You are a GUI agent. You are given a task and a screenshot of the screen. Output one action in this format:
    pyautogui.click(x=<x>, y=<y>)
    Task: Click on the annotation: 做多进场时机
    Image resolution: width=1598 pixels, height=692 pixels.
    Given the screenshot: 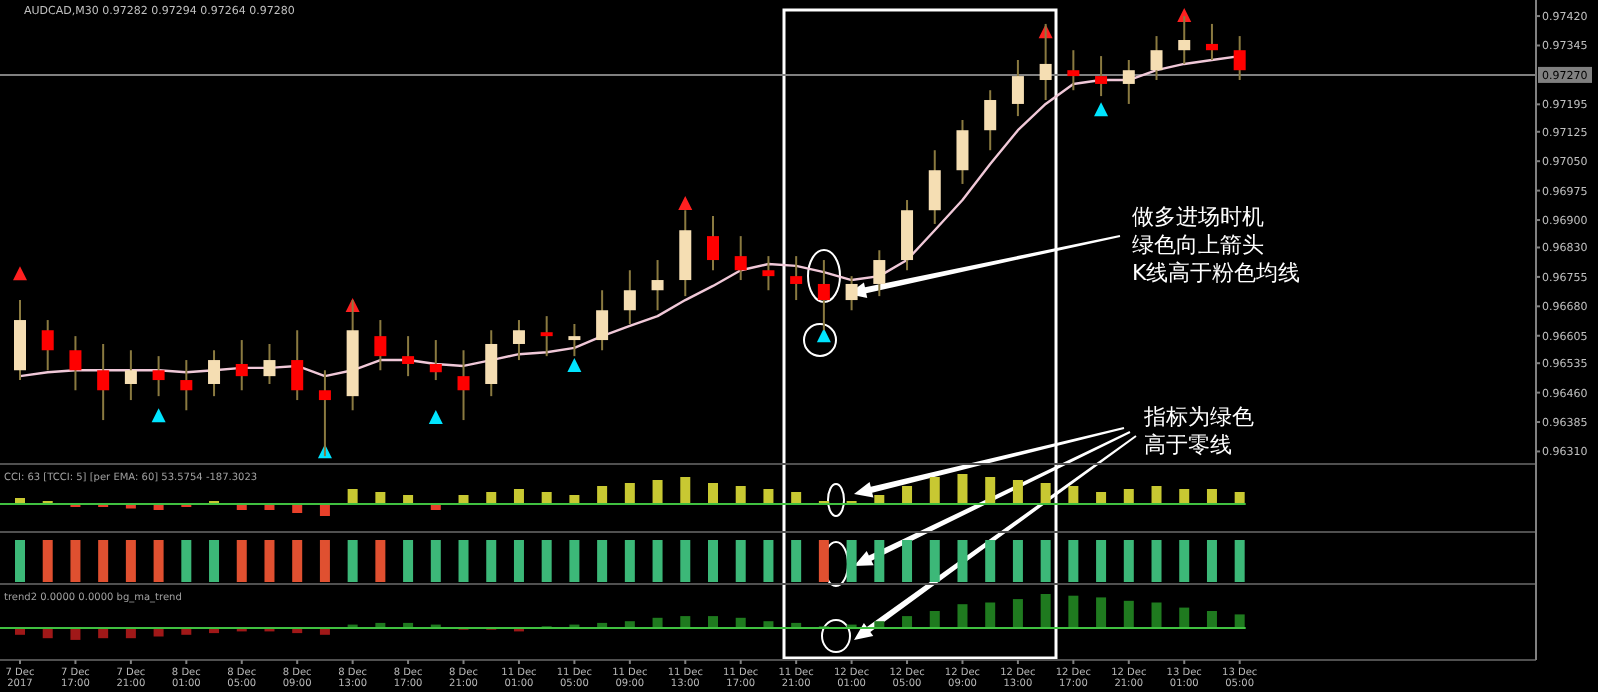 What is the action you would take?
    pyautogui.click(x=1198, y=217)
    